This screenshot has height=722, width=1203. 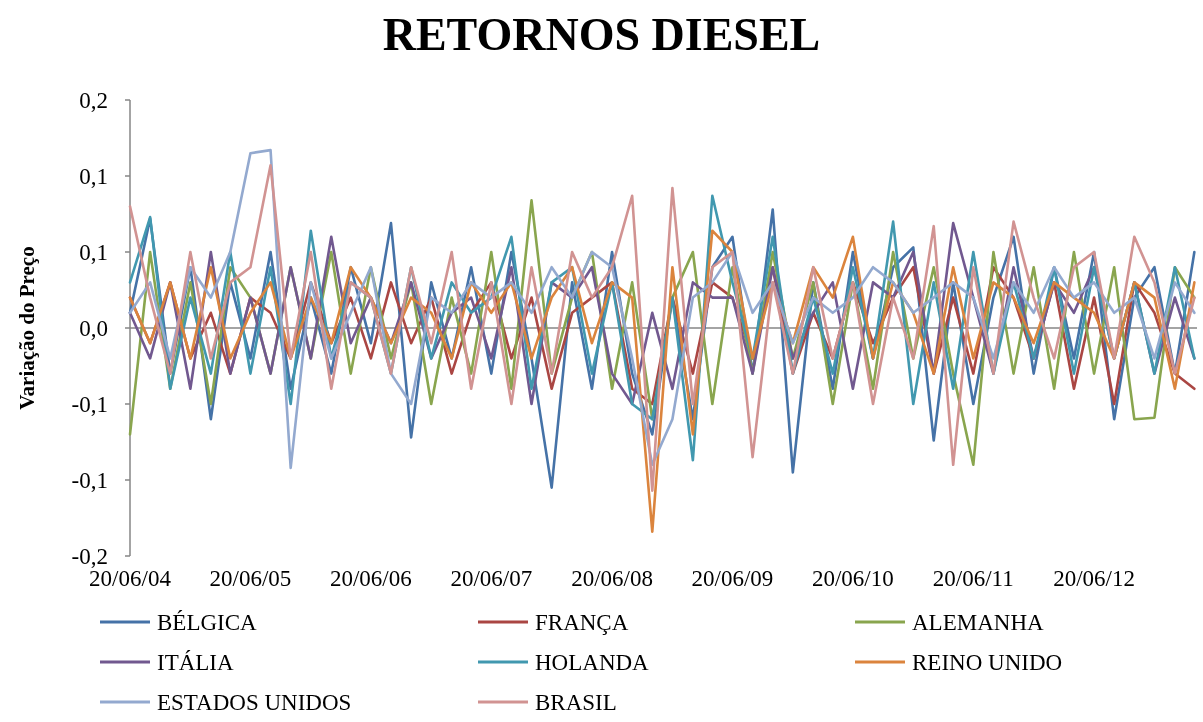 I want to click on legend-label: BÉLGICA, so click(x=207, y=622).